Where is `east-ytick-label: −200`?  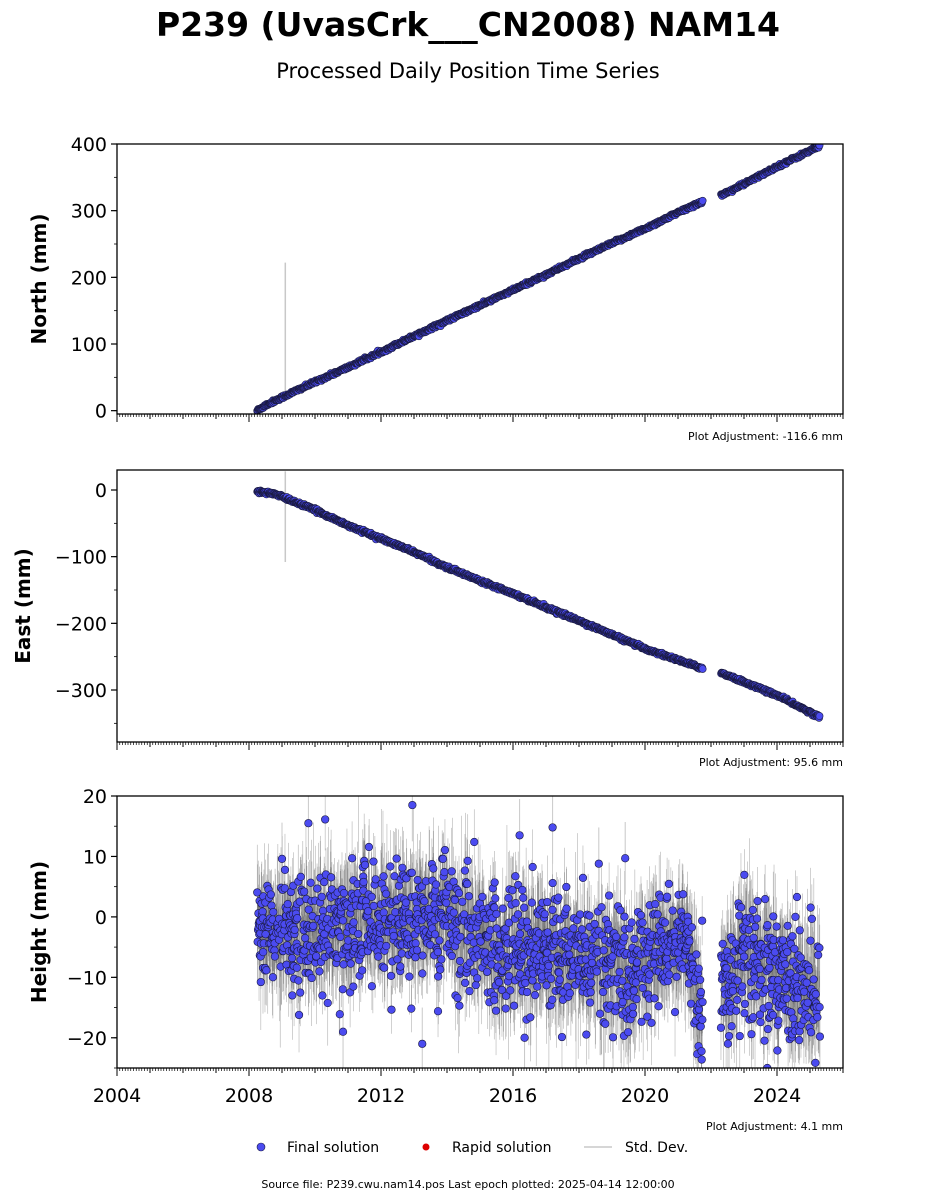
east-ytick-label: −200 is located at coordinates (81, 624).